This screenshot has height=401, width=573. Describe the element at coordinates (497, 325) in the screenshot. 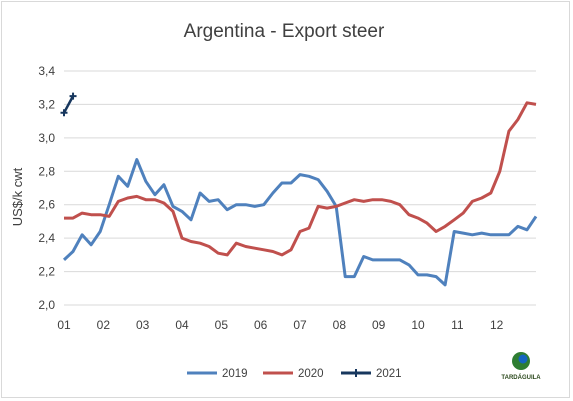

I see `x-tick-label: 12` at that location.